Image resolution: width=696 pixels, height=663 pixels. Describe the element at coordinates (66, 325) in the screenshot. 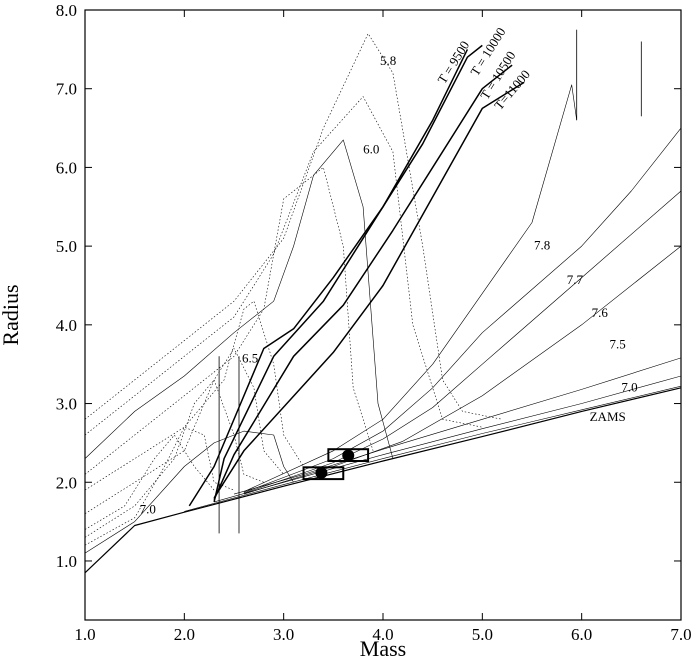

I see `y-tick-label-3: 4.0` at that location.